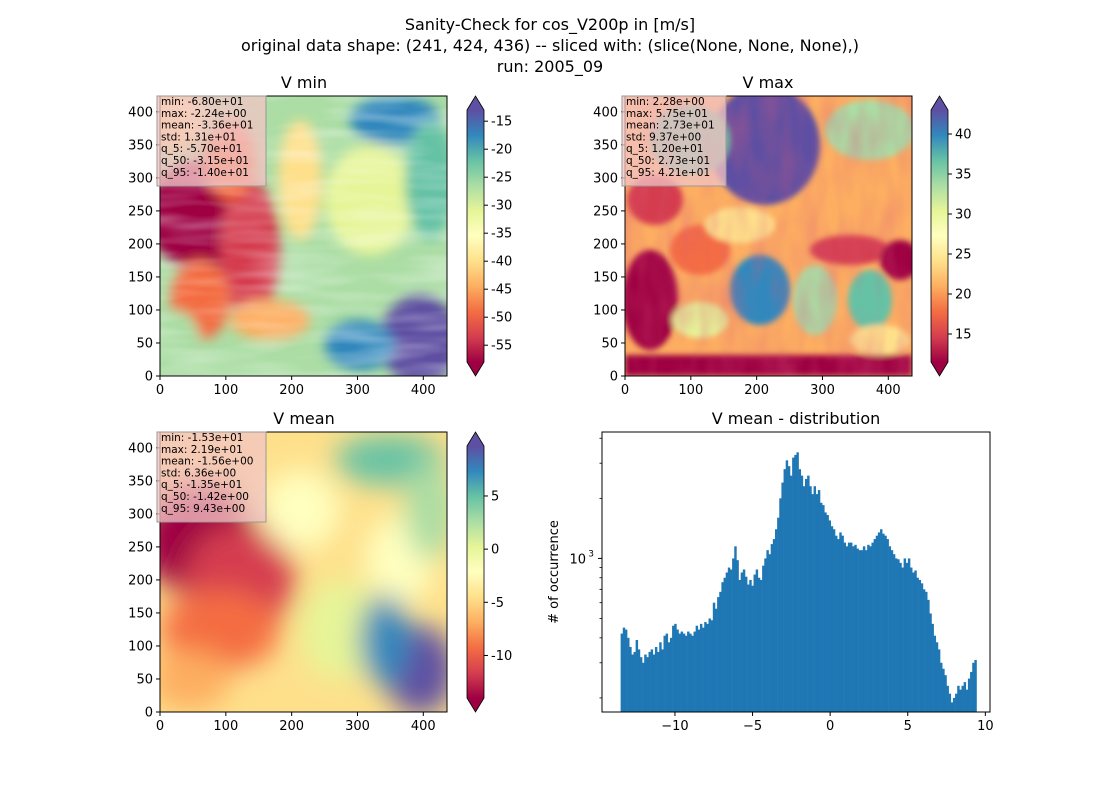 This screenshot has height=800, width=1100. Describe the element at coordinates (203, 509) in the screenshot. I see `stat-line: q_95: 9.43e+00` at that location.